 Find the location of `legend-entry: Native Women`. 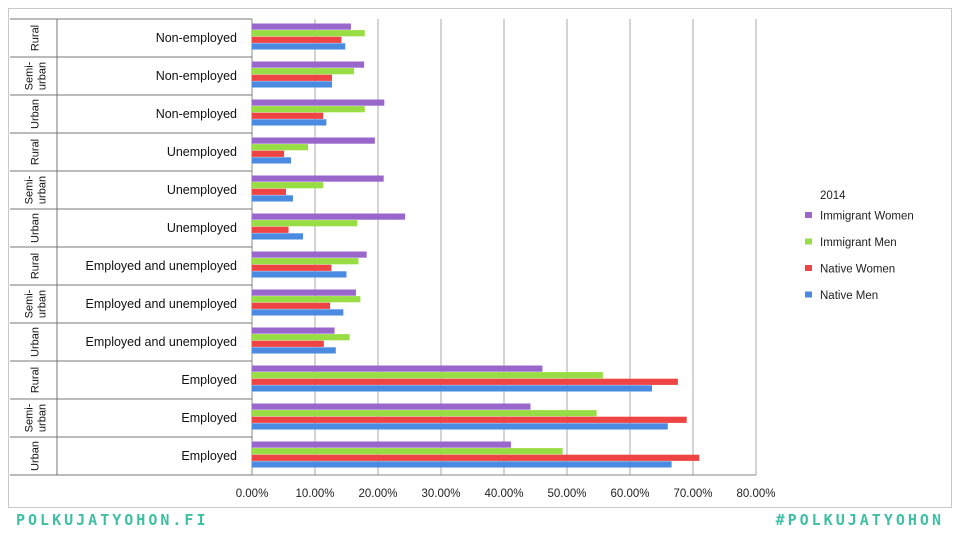

legend-entry: Native Women is located at coordinates (857, 270).